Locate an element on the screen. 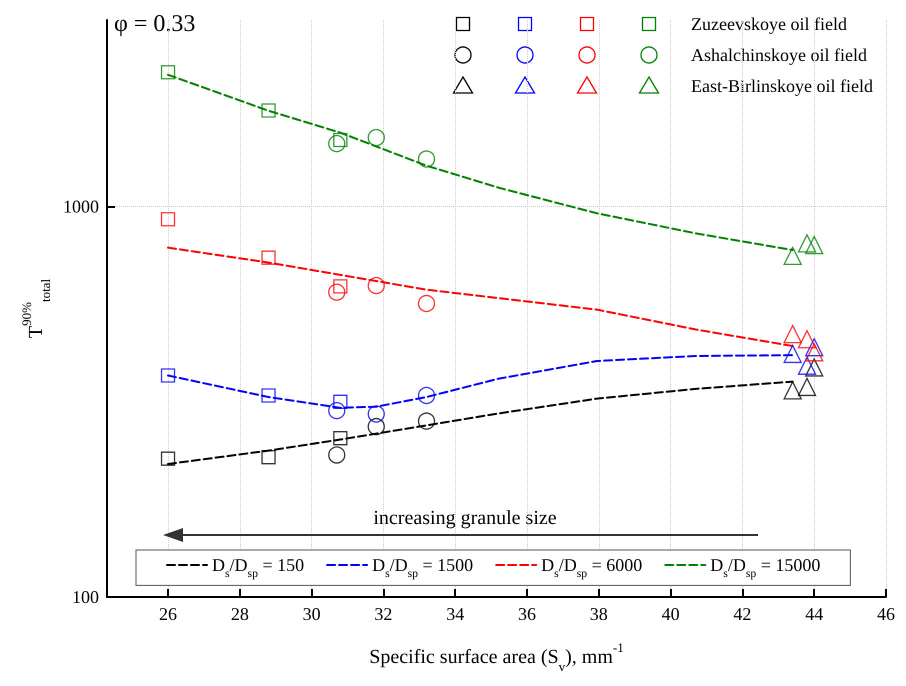 The height and width of the screenshot is (686, 906). x-tick-label: 32 is located at coordinates (383, 614).